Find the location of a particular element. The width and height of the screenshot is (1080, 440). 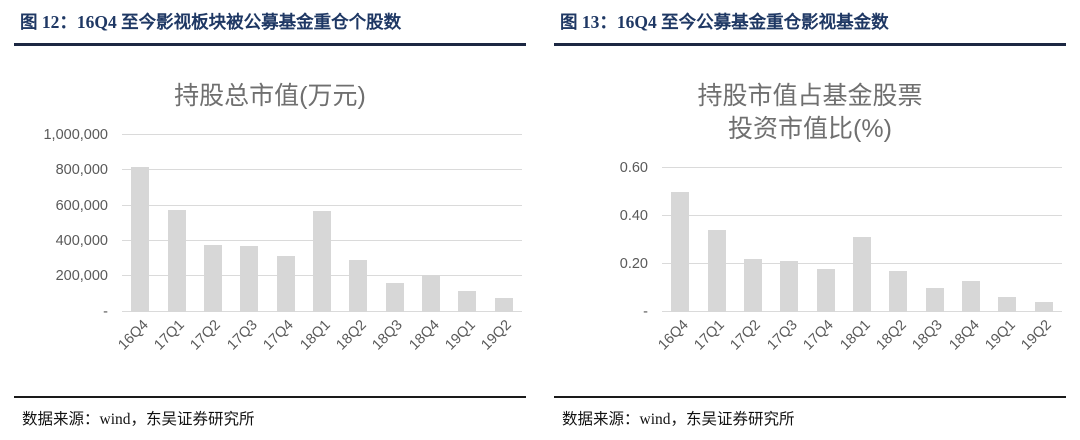

data-source-left: 数据来源：wind，东吴证券研究所 is located at coordinates (138, 420).